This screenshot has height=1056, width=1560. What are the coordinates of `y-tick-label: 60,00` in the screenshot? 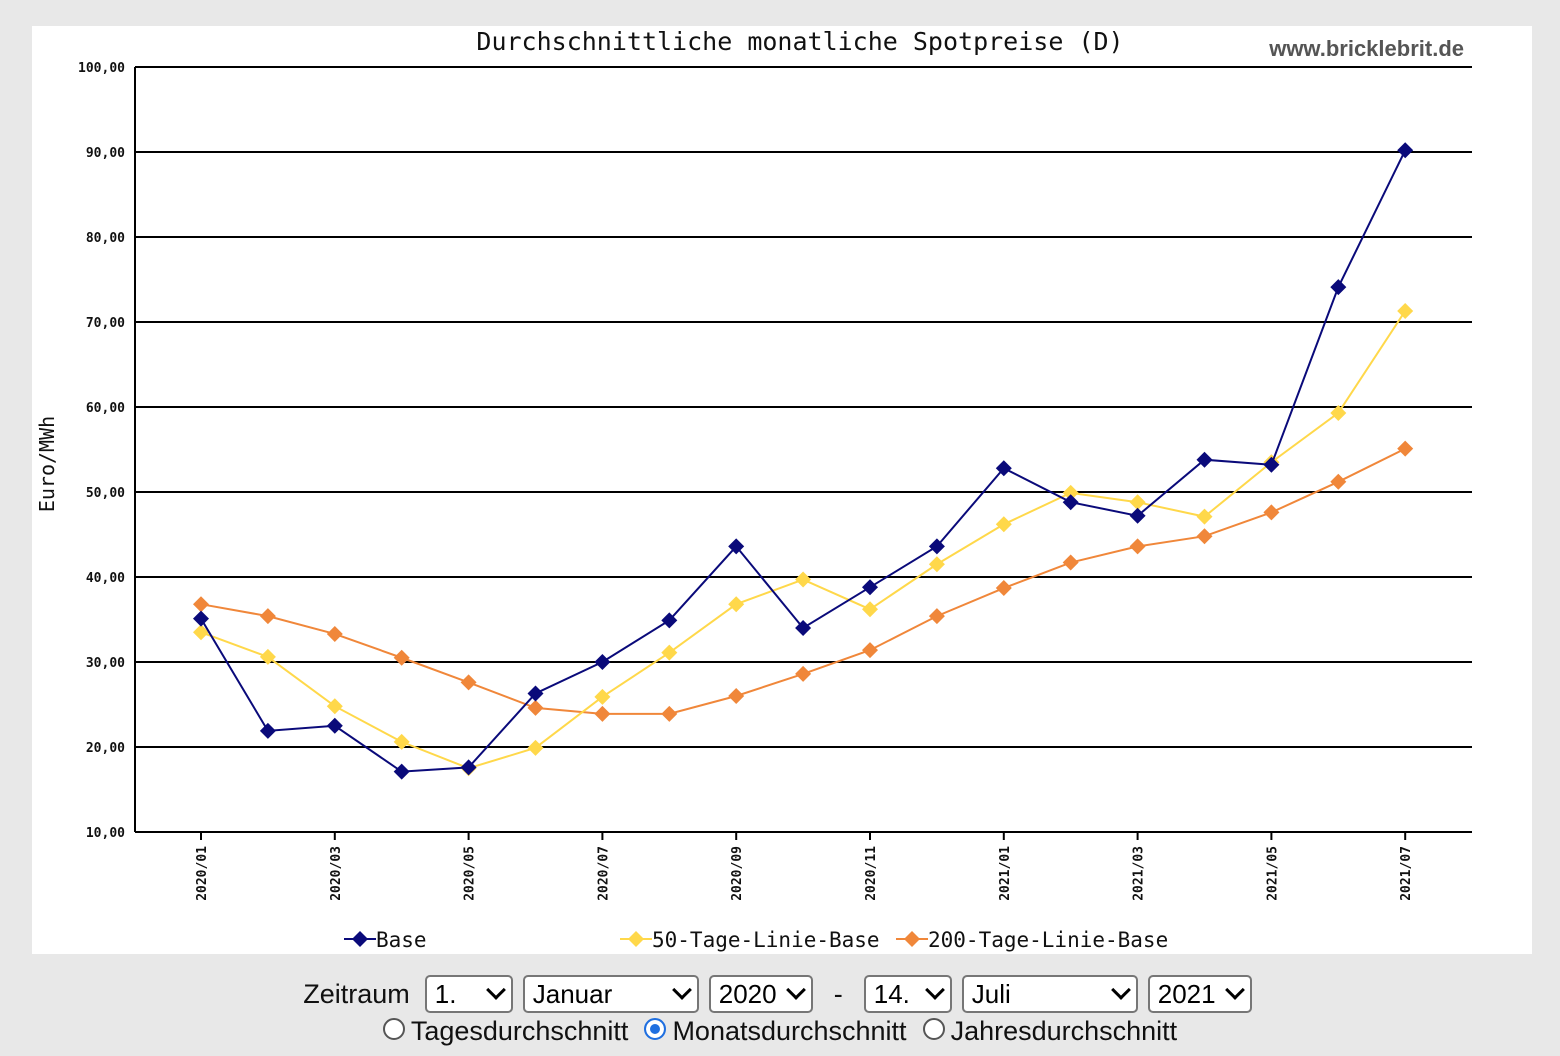 It's located at (105, 408).